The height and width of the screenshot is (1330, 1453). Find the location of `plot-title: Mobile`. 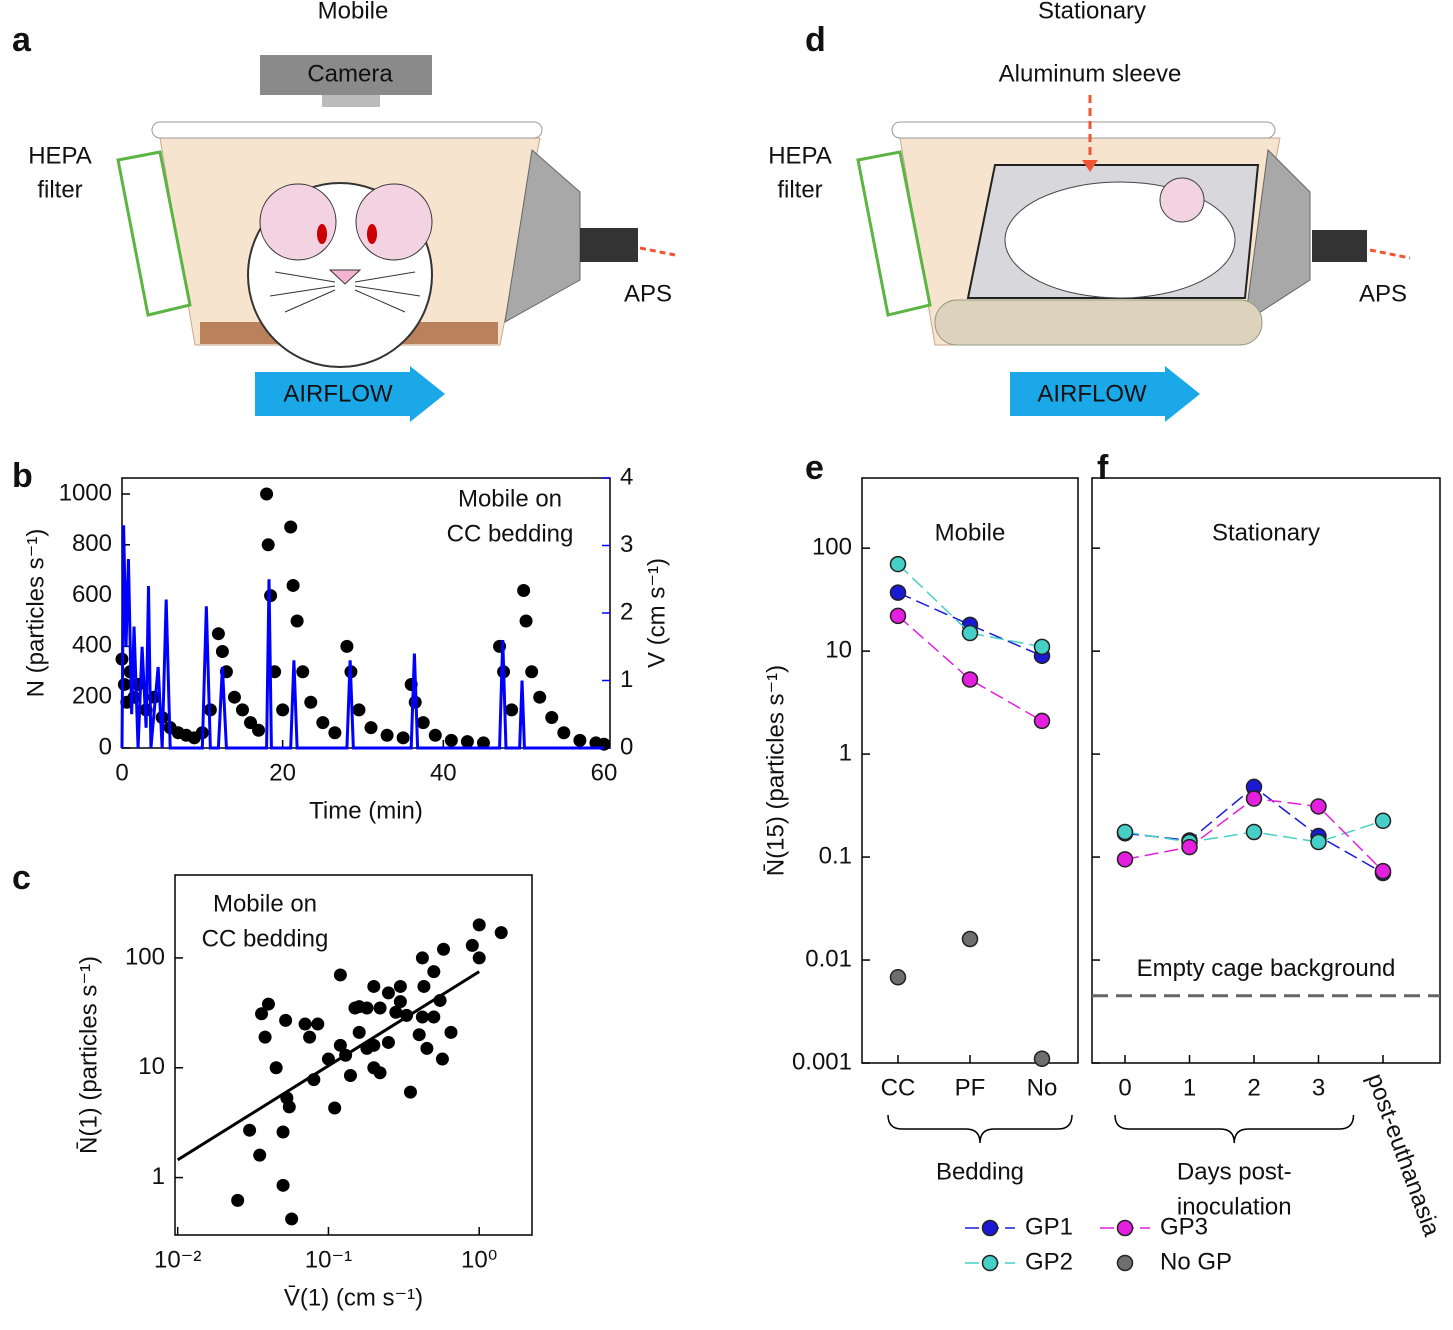

plot-title: Mobile is located at coordinates (970, 532).